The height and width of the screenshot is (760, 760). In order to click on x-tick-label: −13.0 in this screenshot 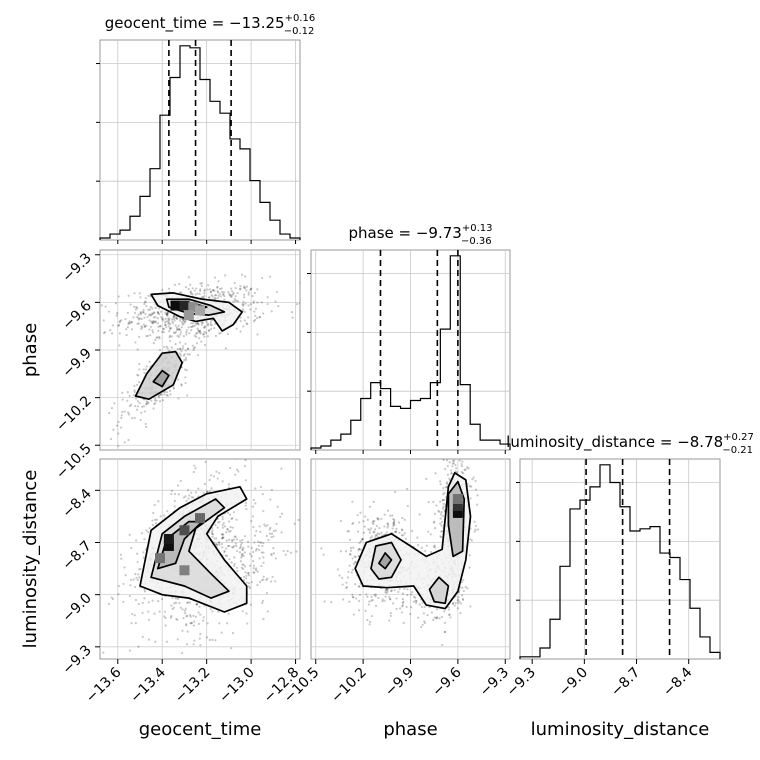, I will do `click(237, 686)`.